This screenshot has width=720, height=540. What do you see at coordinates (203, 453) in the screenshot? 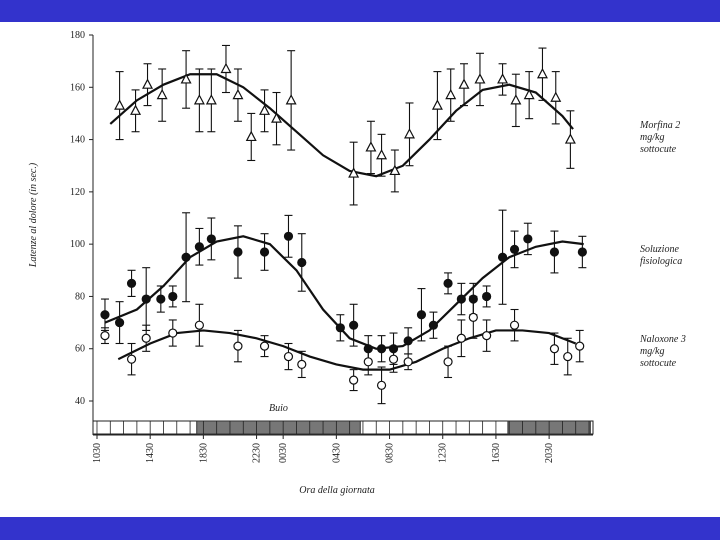
I see `x-tick-label: 1830` at bounding box center [203, 453].